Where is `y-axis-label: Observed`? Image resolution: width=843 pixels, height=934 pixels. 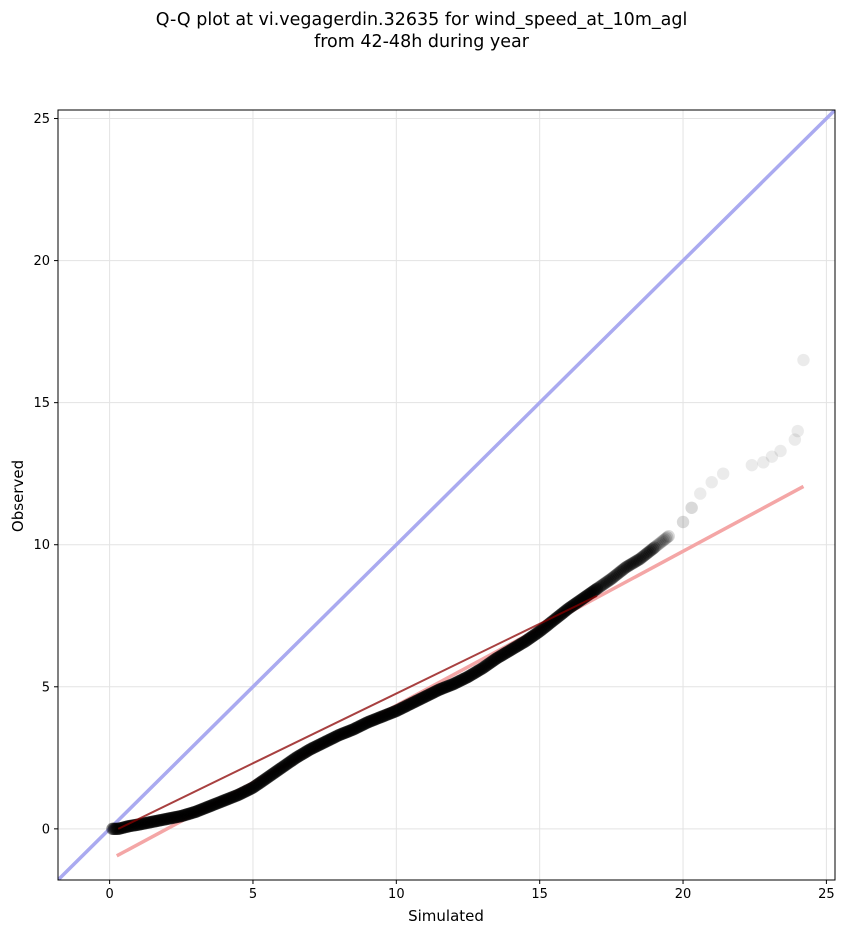 y-axis-label: Observed is located at coordinates (18, 496).